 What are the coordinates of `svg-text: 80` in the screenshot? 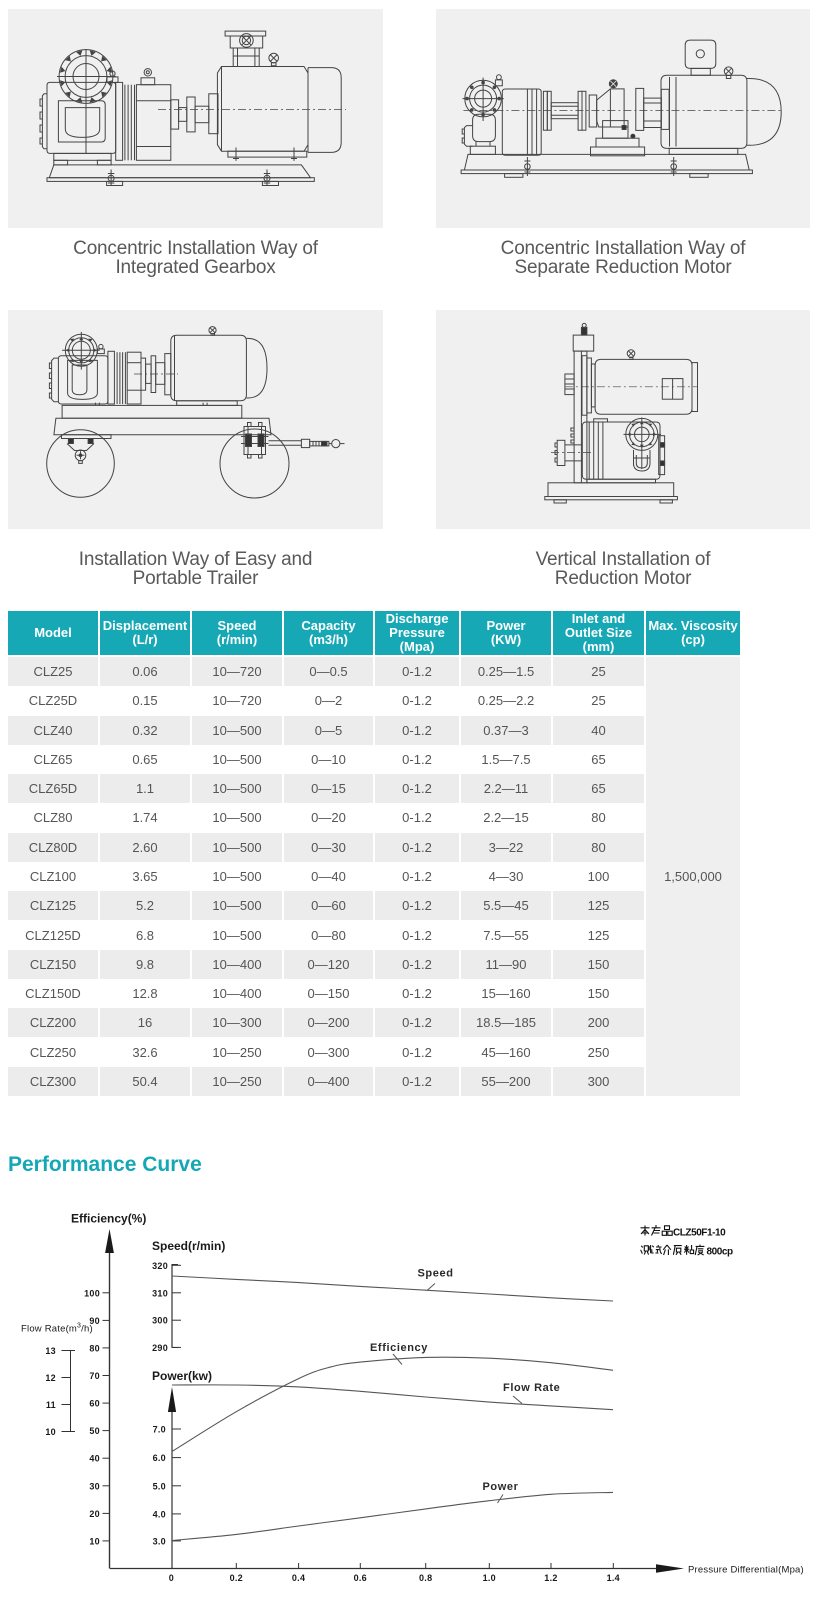 It's located at (94, 1348).